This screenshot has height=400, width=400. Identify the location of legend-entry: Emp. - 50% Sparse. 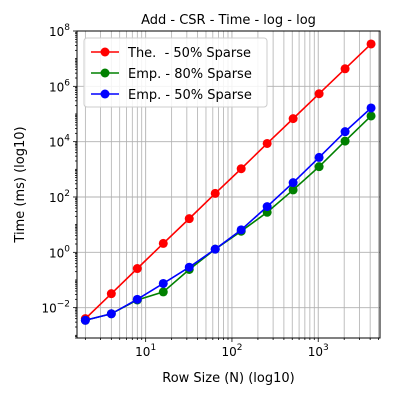
(171, 95).